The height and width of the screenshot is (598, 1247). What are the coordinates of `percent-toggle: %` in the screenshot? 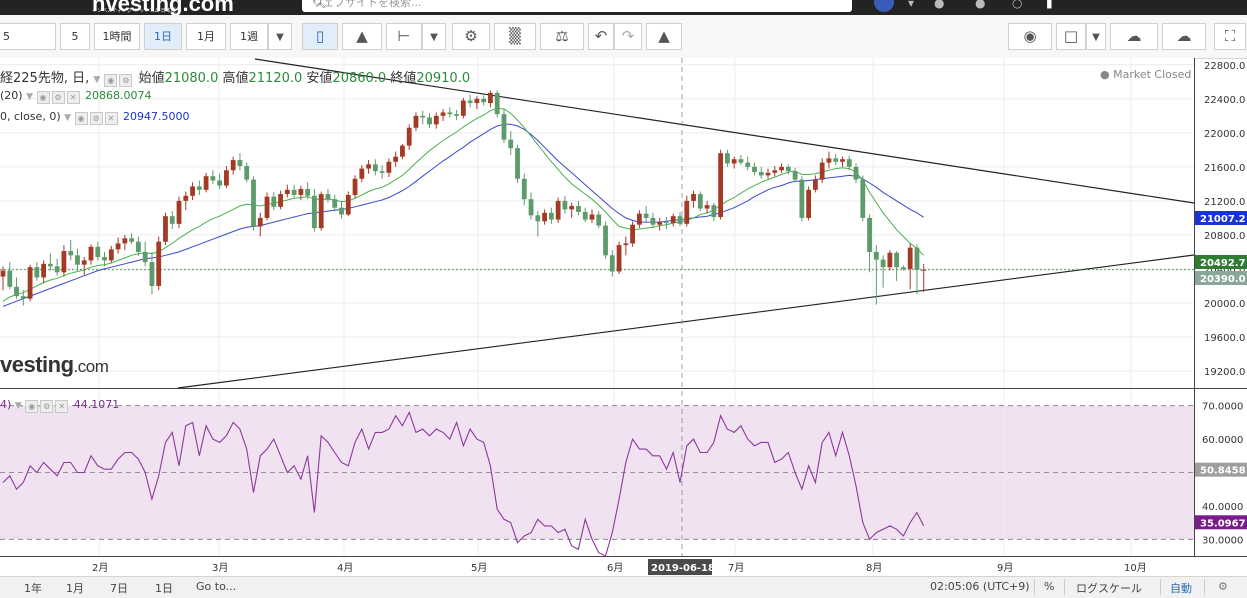 It's located at (1049, 586).